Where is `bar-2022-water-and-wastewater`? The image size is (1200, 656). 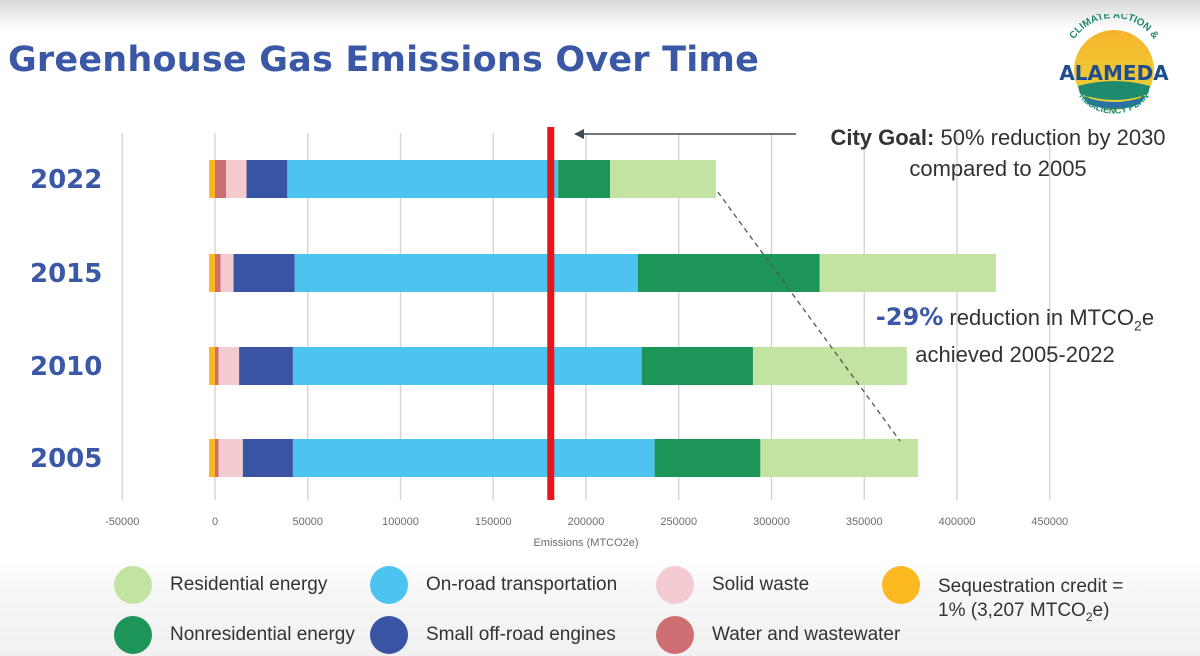
bar-2022-water-and-wastewater is located at coordinates (221, 179).